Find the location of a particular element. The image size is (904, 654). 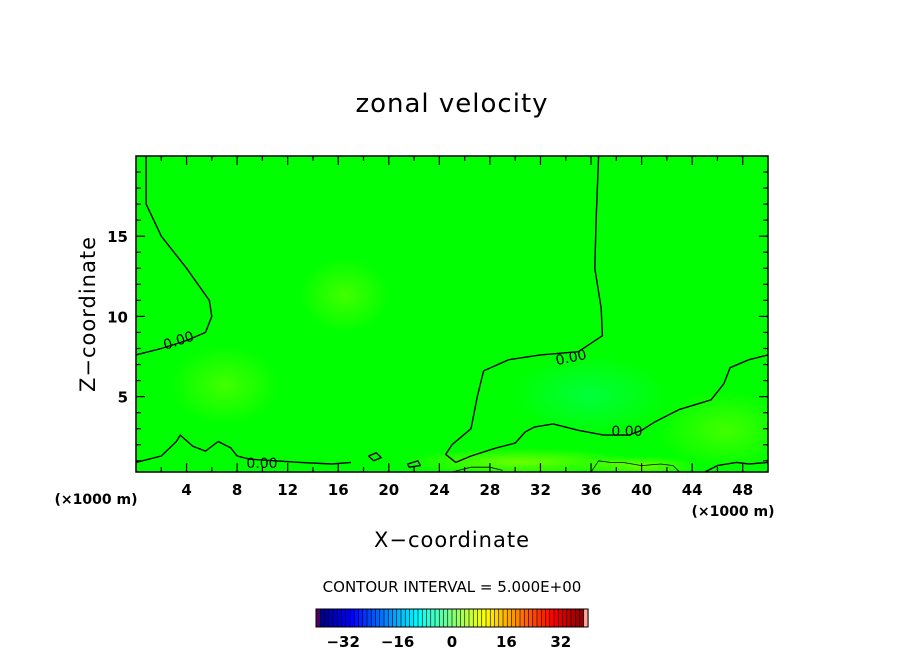

field-blob-positive-upper is located at coordinates (345, 295).